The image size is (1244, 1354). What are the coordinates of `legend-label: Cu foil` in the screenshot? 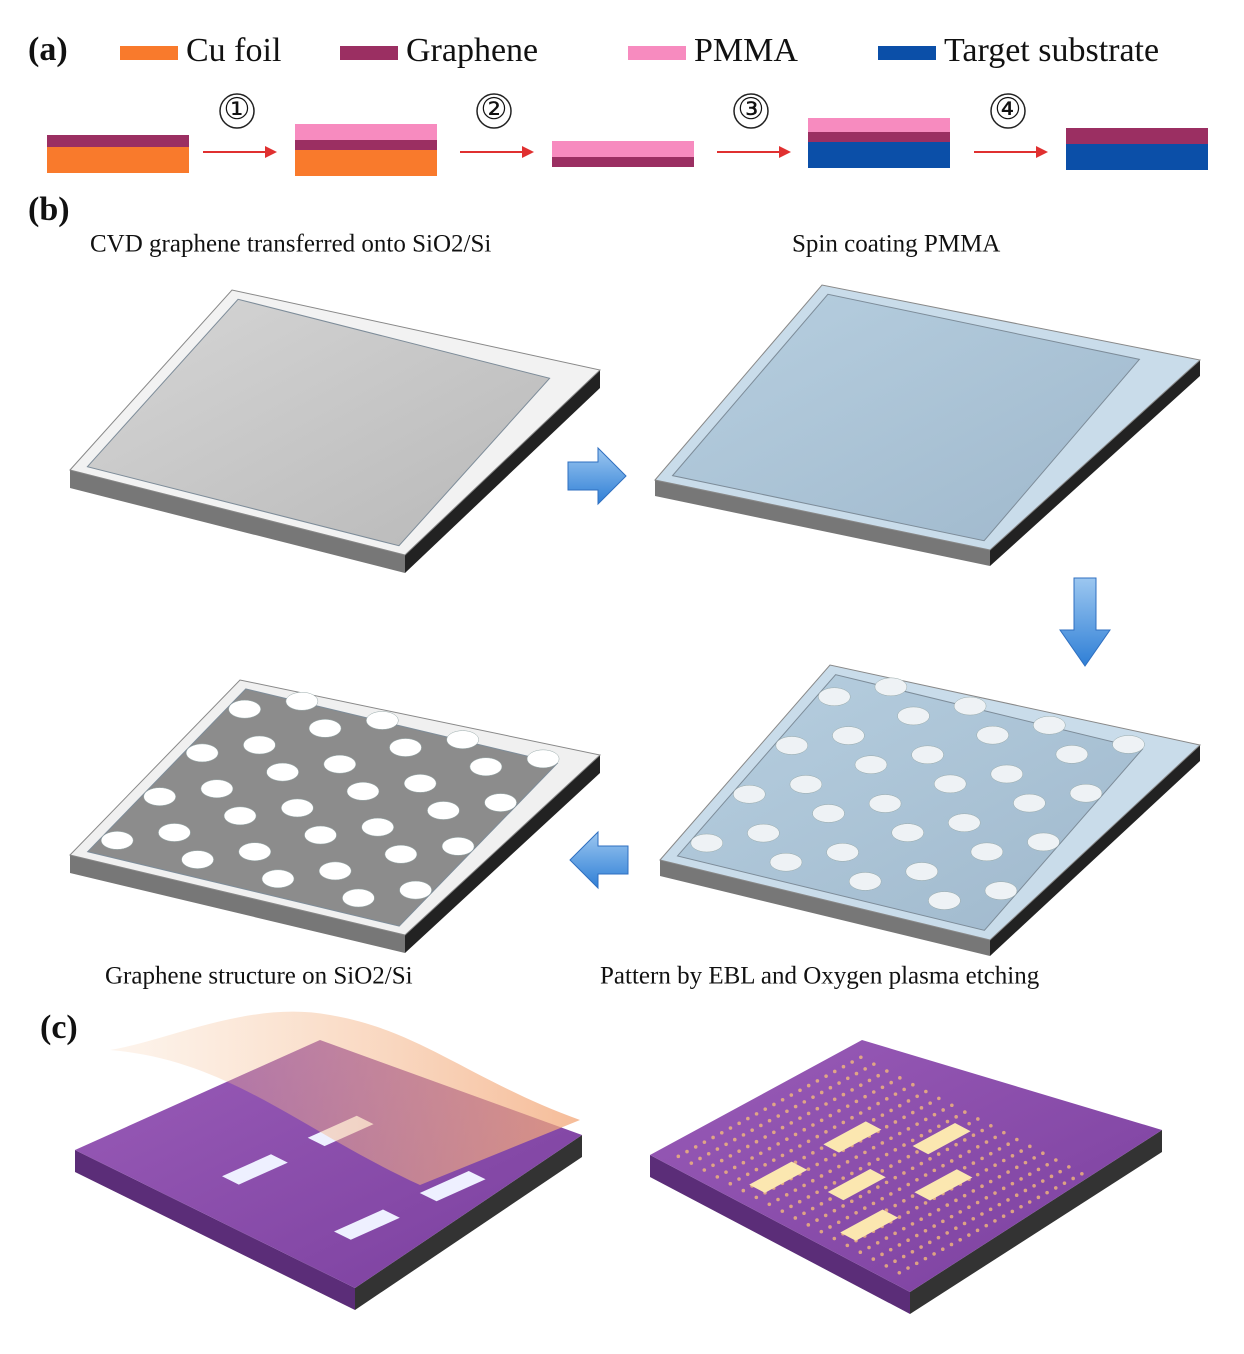 It's located at (233, 50).